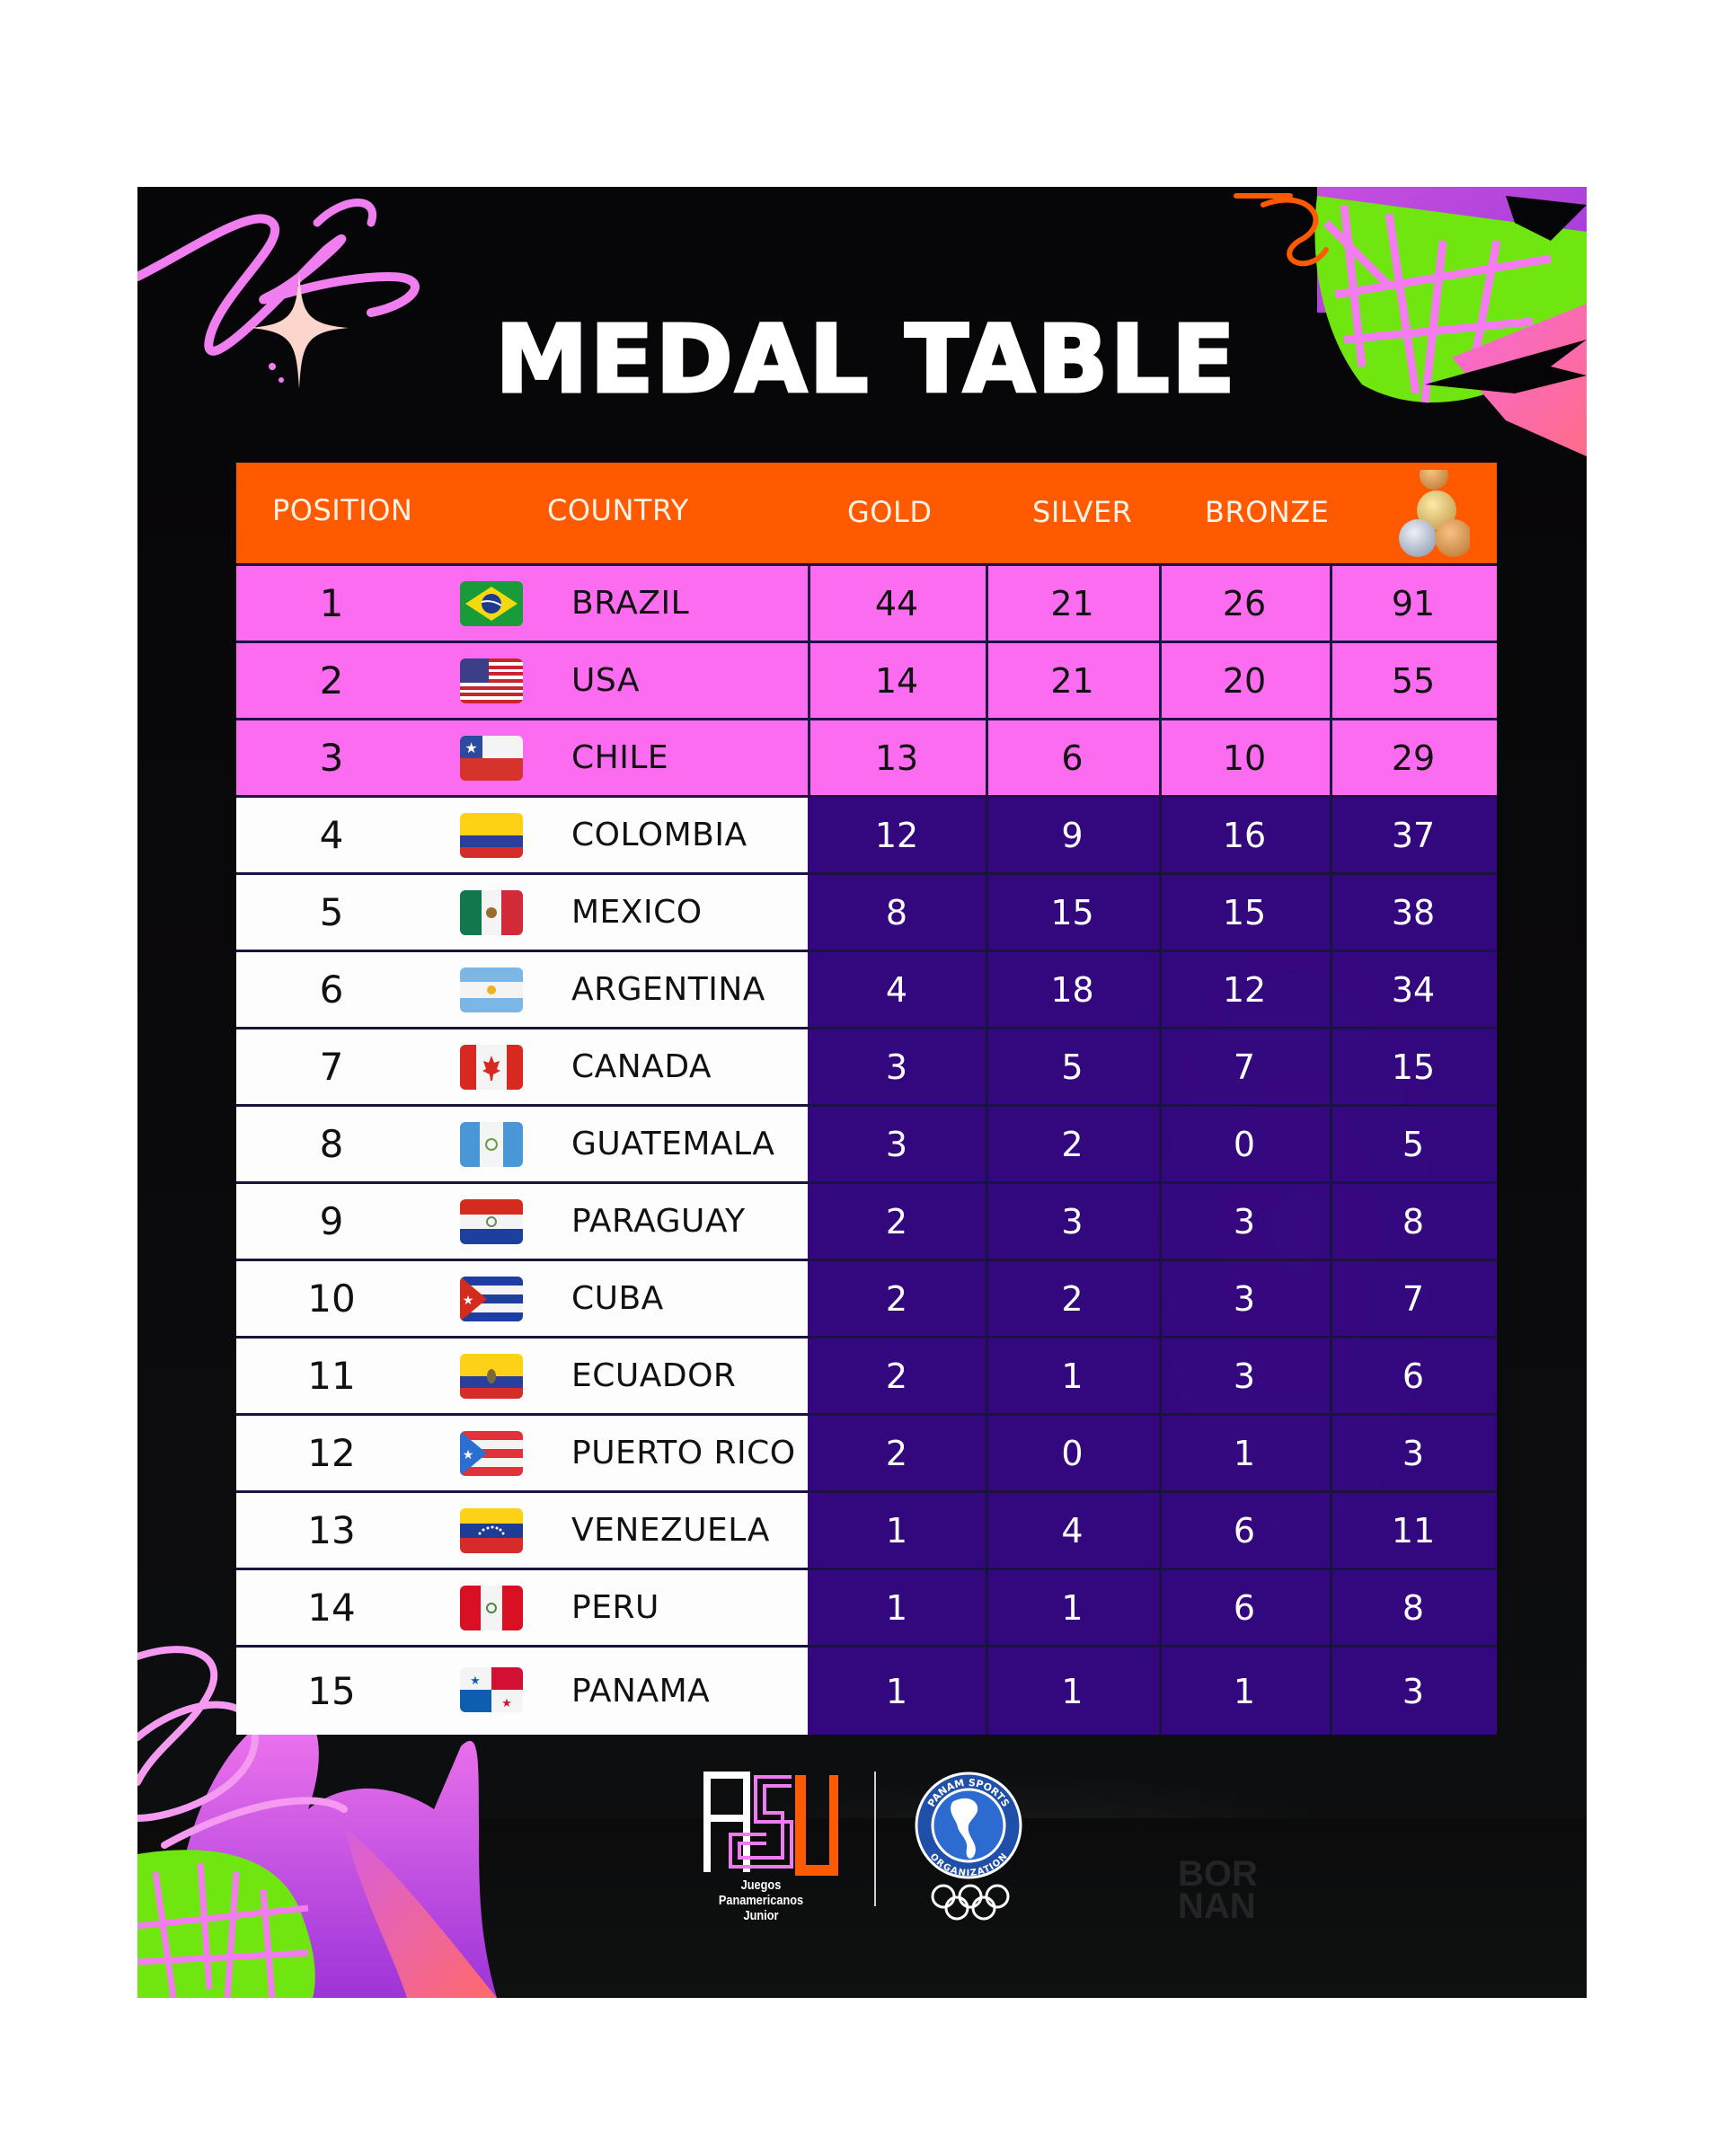 The image size is (1725, 2156). Describe the element at coordinates (875, 1839) in the screenshot. I see `logo-divider` at that location.